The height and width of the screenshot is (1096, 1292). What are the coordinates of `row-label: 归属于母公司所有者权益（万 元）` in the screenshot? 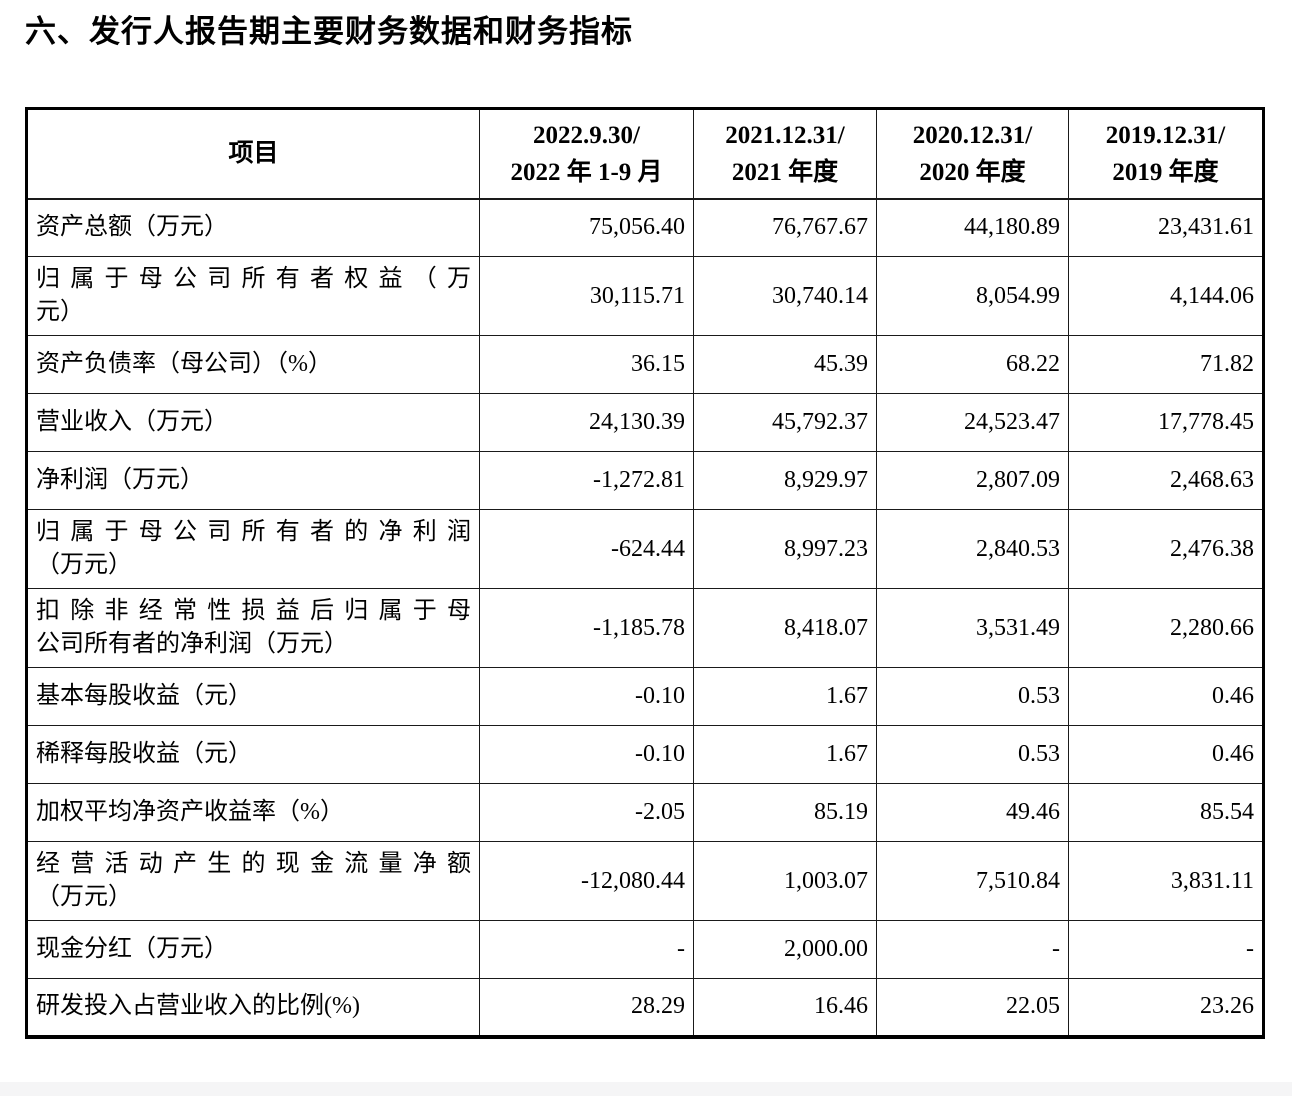 It's located at (253, 296).